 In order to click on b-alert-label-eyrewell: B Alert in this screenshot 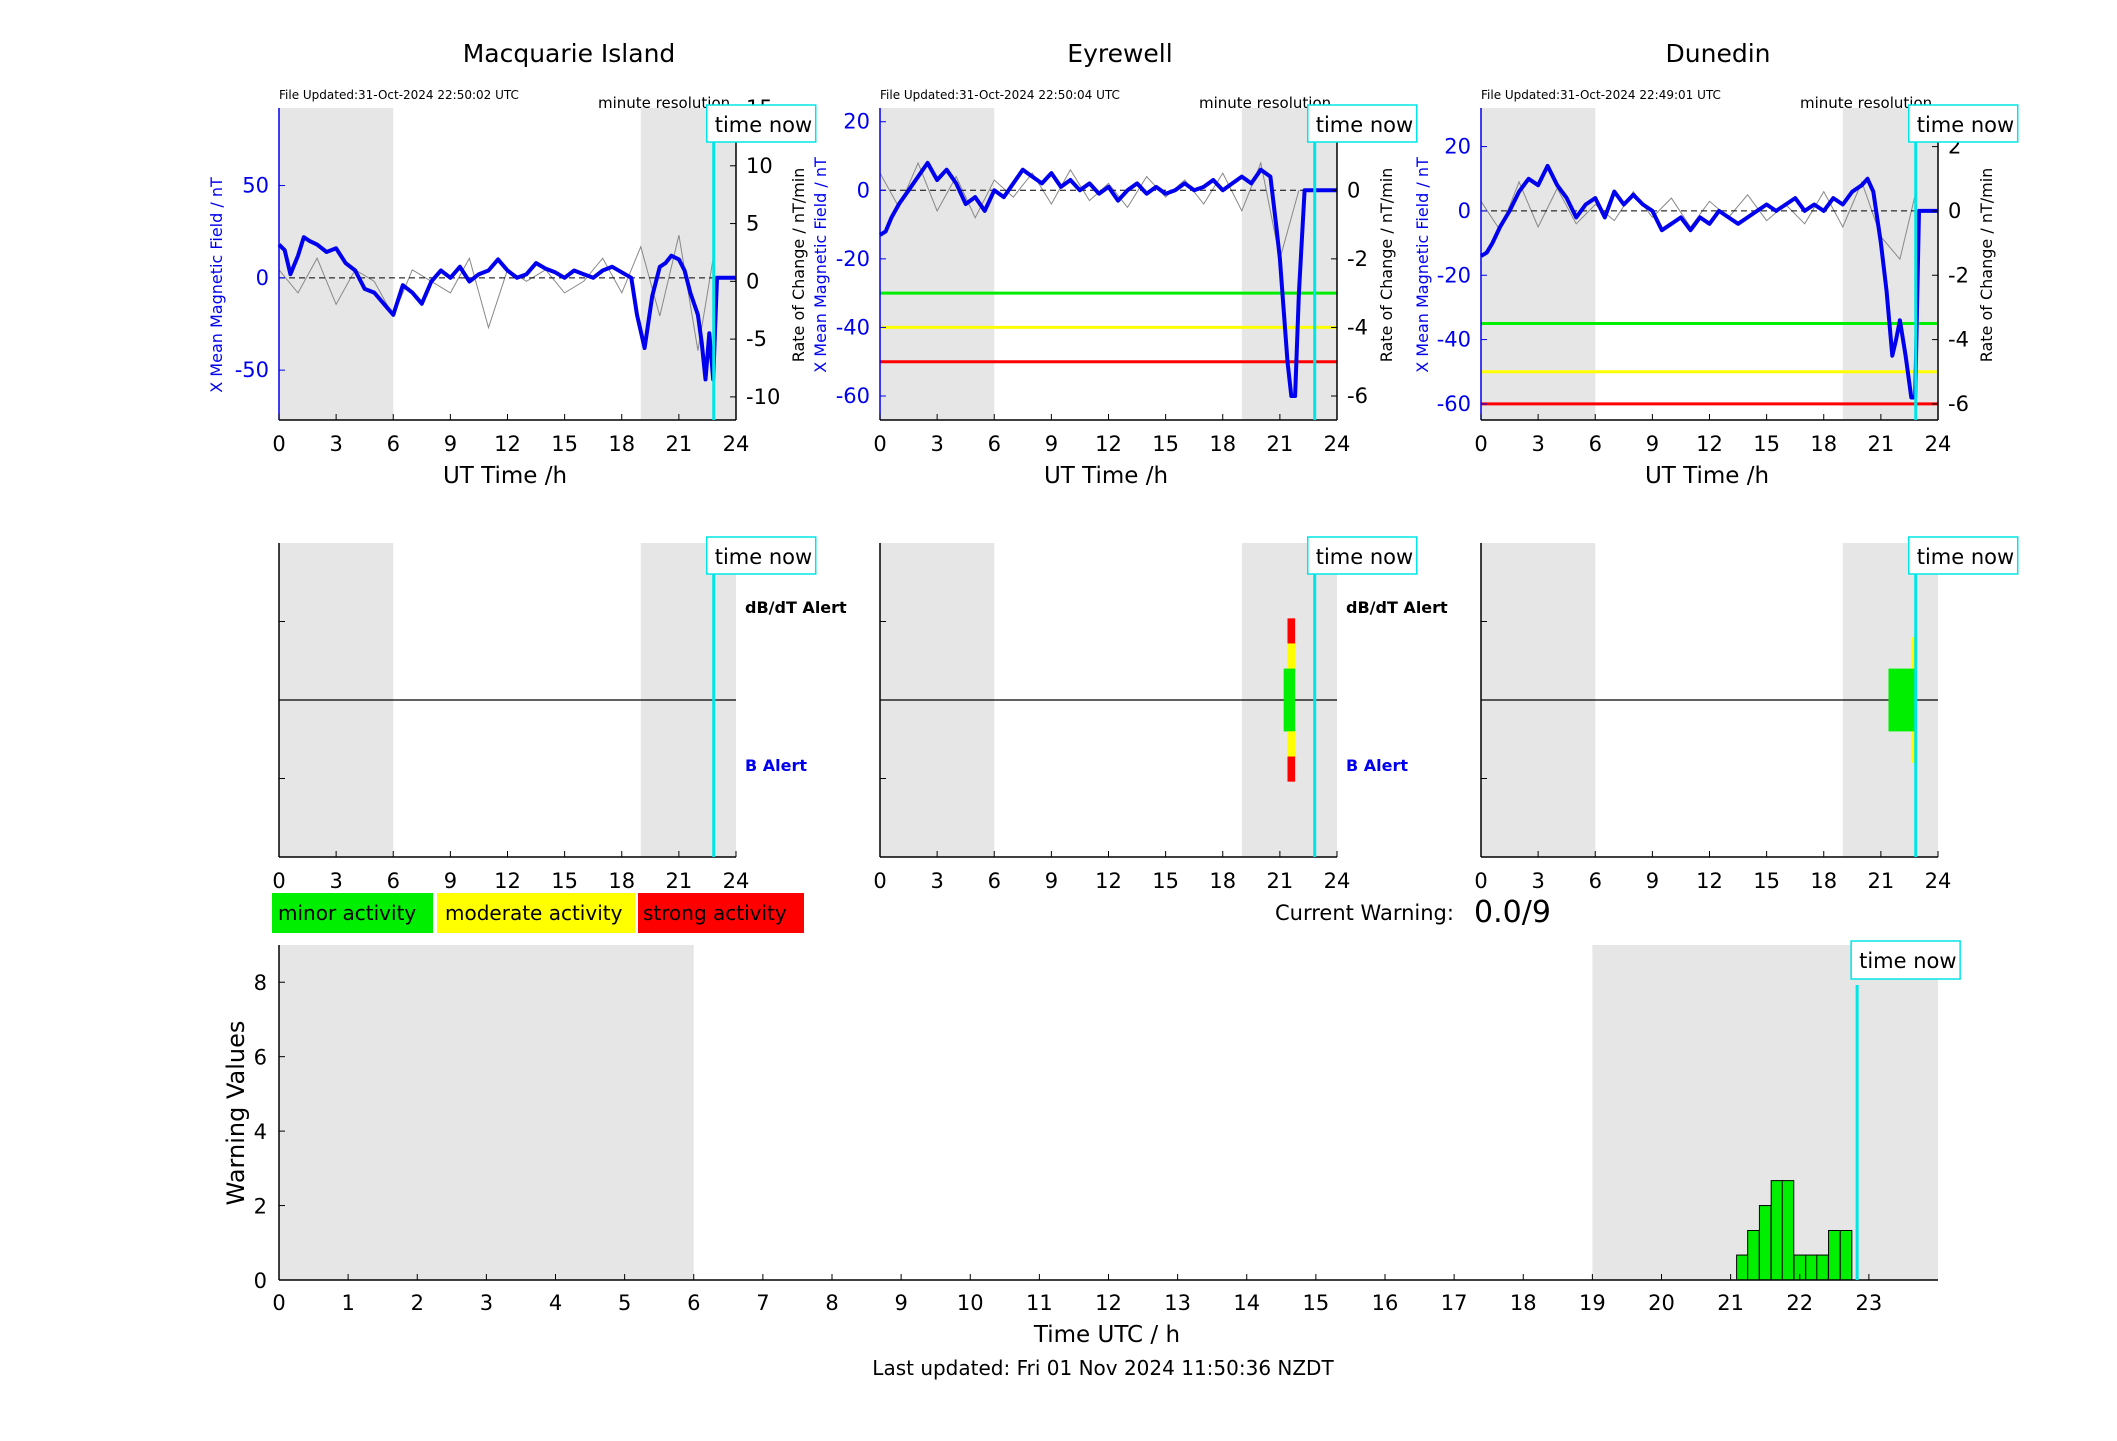, I will do `click(1377, 765)`.